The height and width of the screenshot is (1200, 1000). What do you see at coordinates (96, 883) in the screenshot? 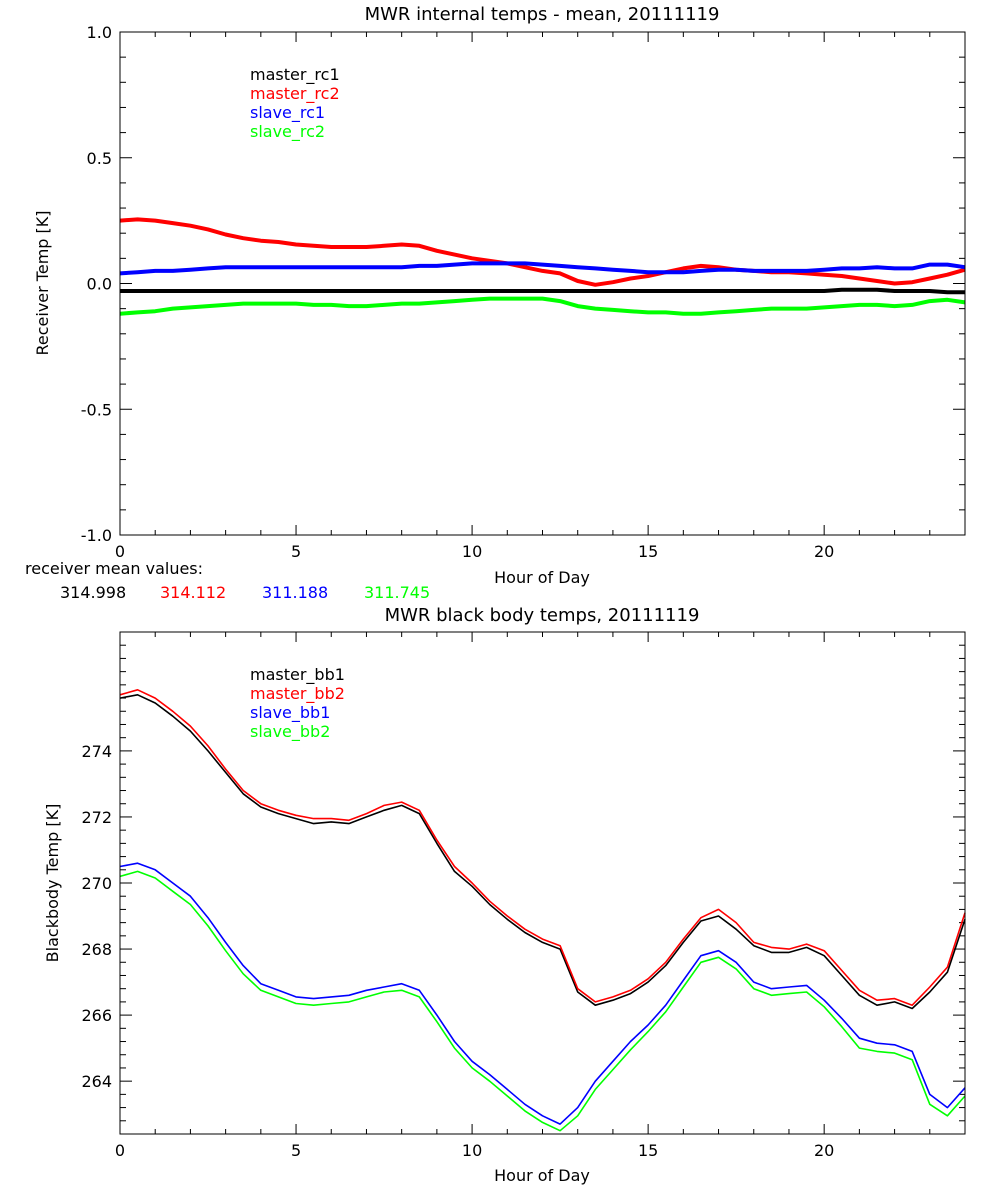
I see `y-tick-label: 270` at bounding box center [96, 883].